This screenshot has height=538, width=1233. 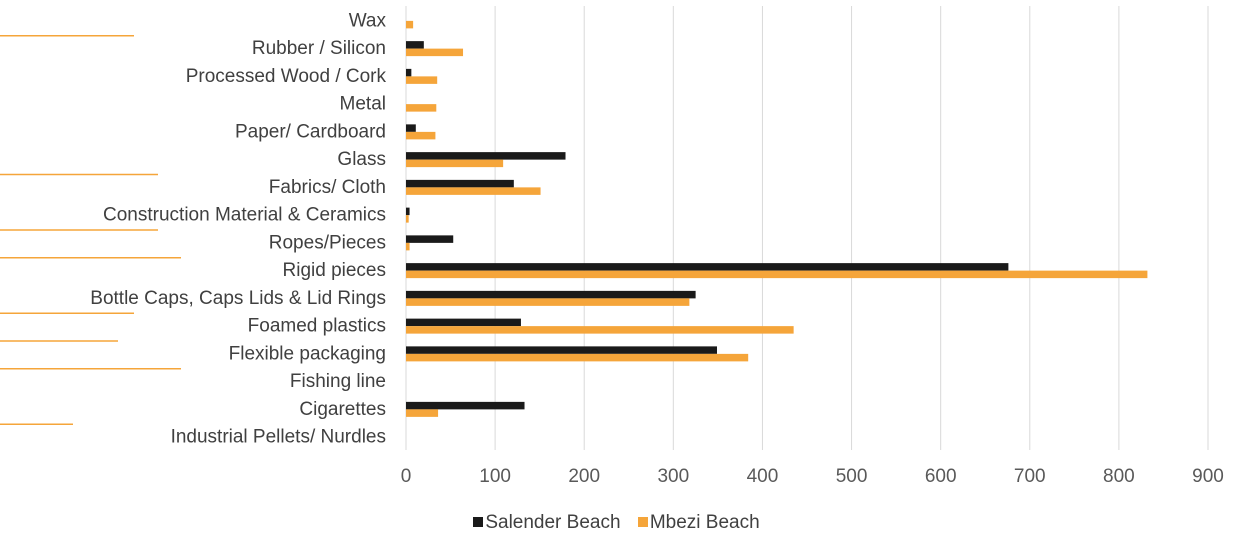 I want to click on category-label: Glass, so click(x=361, y=159).